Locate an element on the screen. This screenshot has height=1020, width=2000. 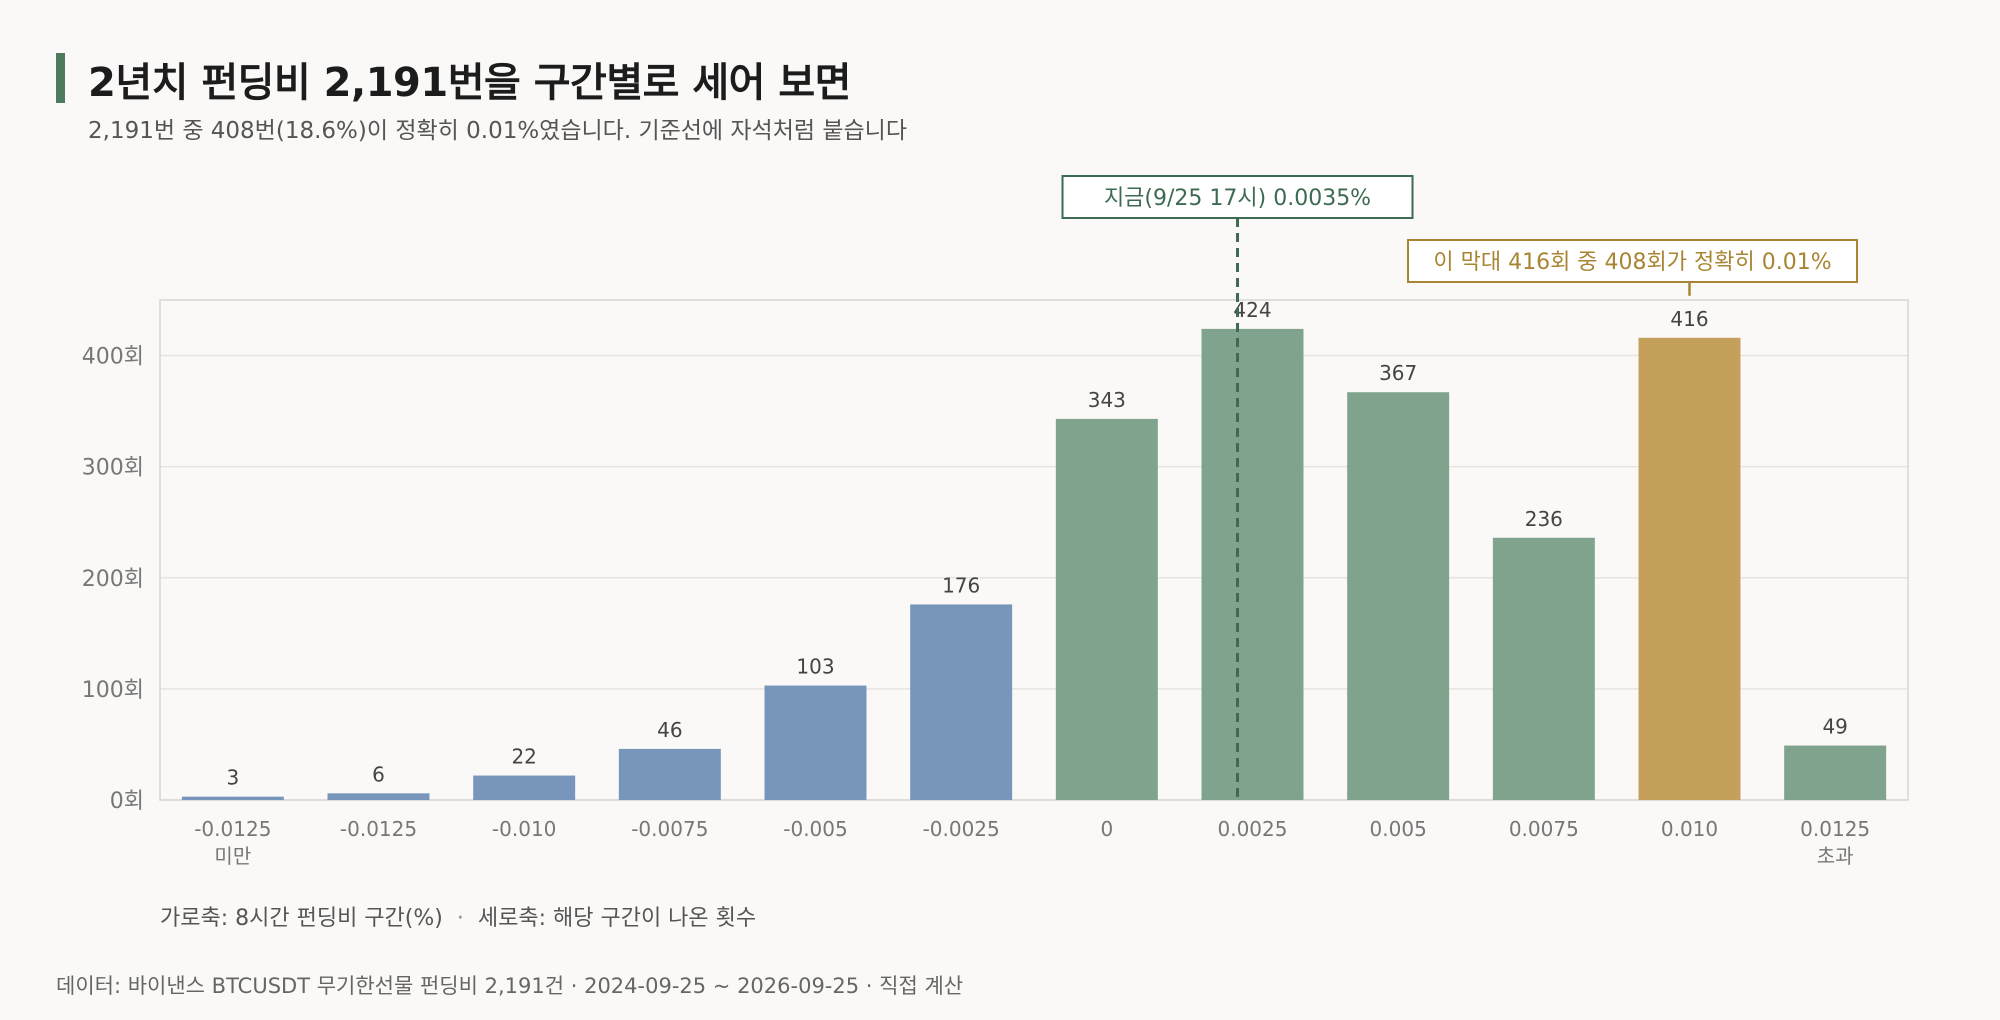
bar-value-label: 22 is located at coordinates (523, 757).